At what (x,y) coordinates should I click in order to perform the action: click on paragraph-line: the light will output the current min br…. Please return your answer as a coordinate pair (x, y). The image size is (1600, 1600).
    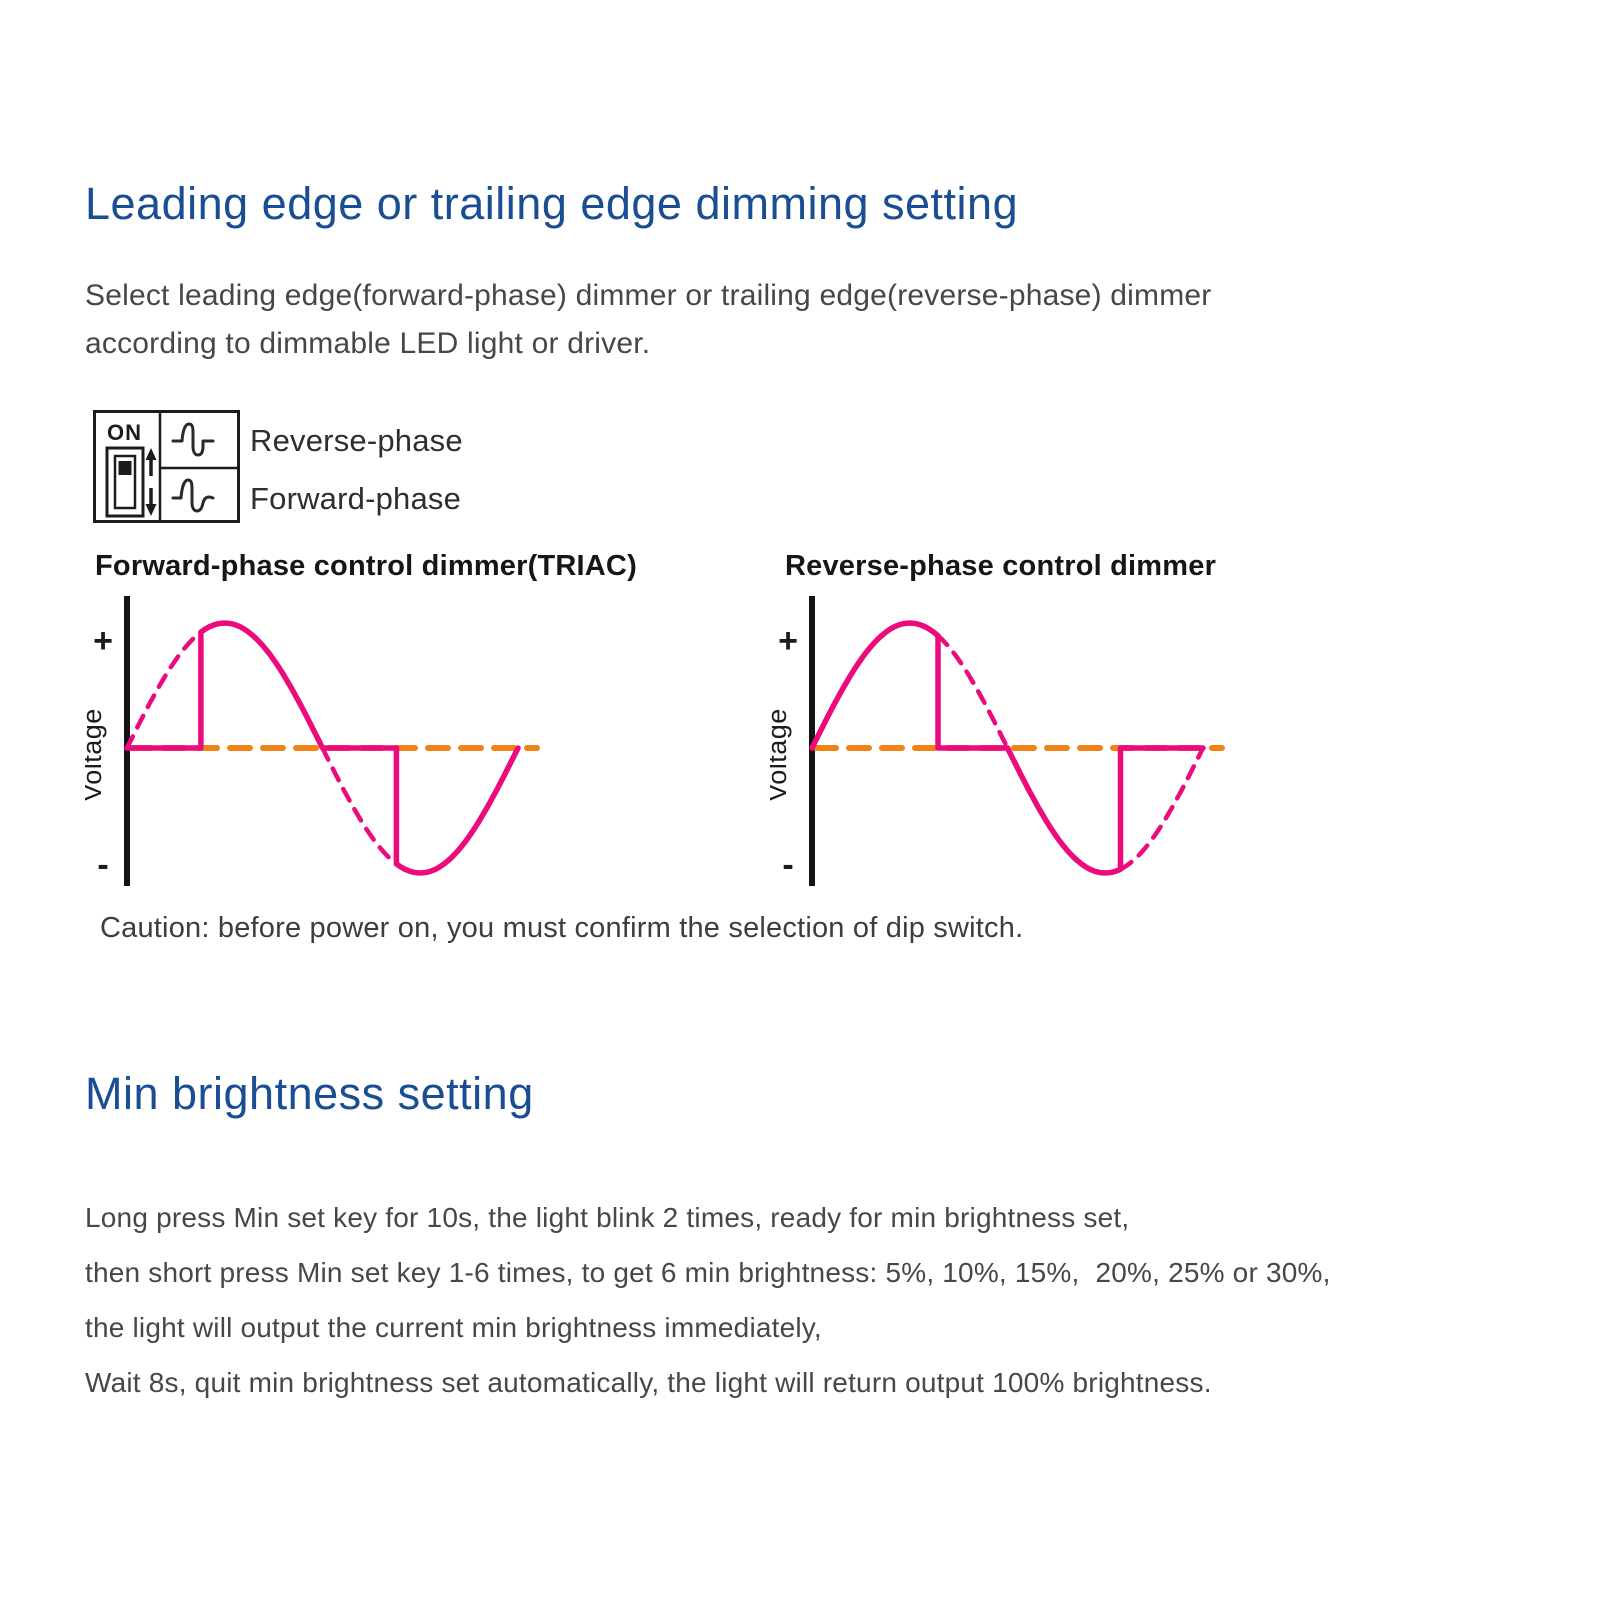
    Looking at the image, I should click on (453, 1327).